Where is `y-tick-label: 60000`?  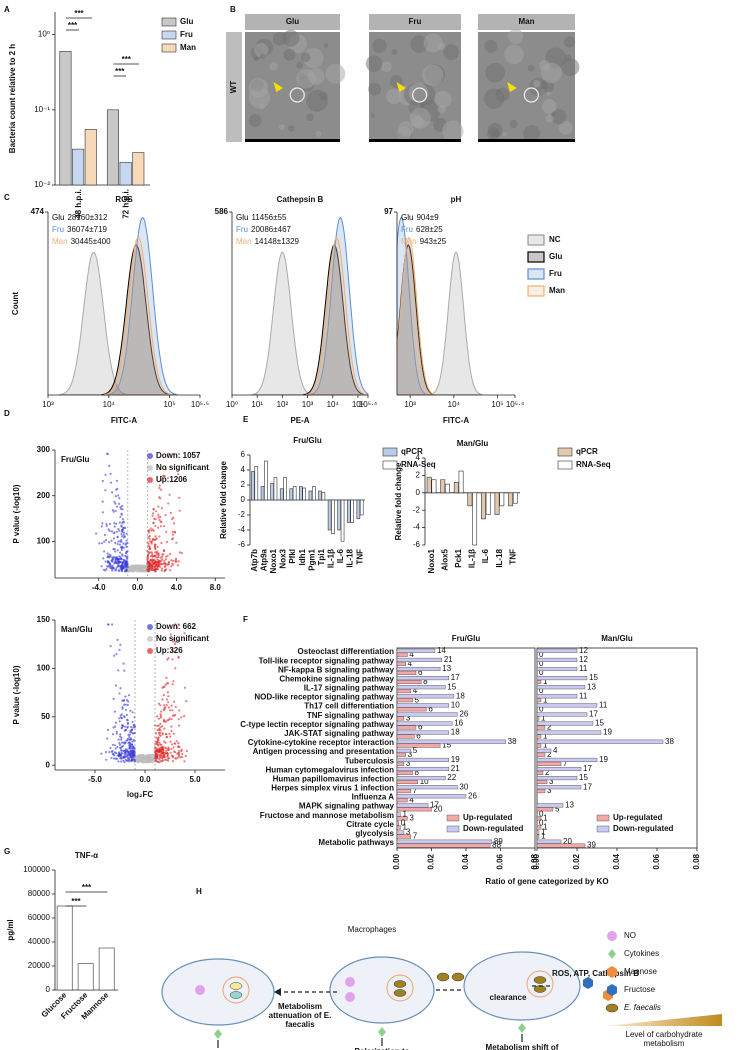
y-tick-label: 60000 is located at coordinates (39, 917).